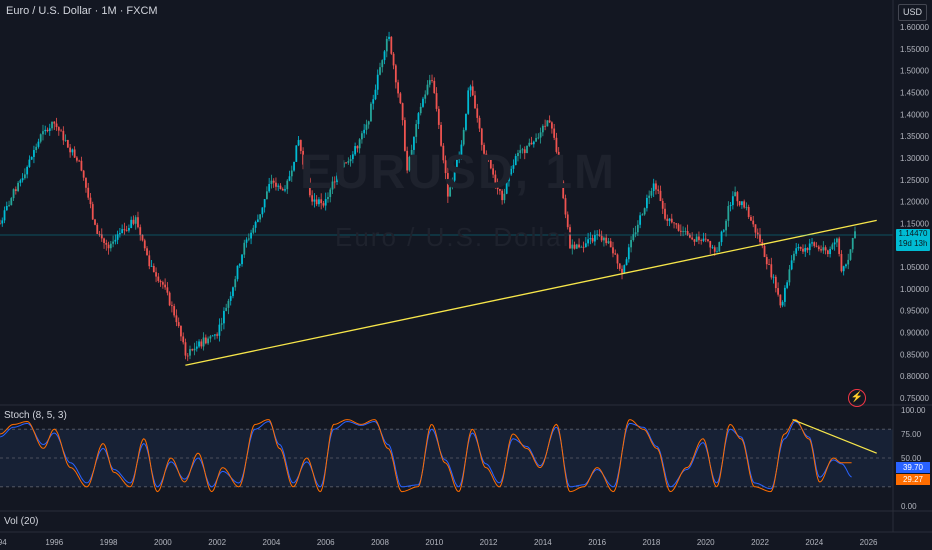 The image size is (932, 550). What do you see at coordinates (652, 542) in the screenshot?
I see `time-tick-label: 2018` at bounding box center [652, 542].